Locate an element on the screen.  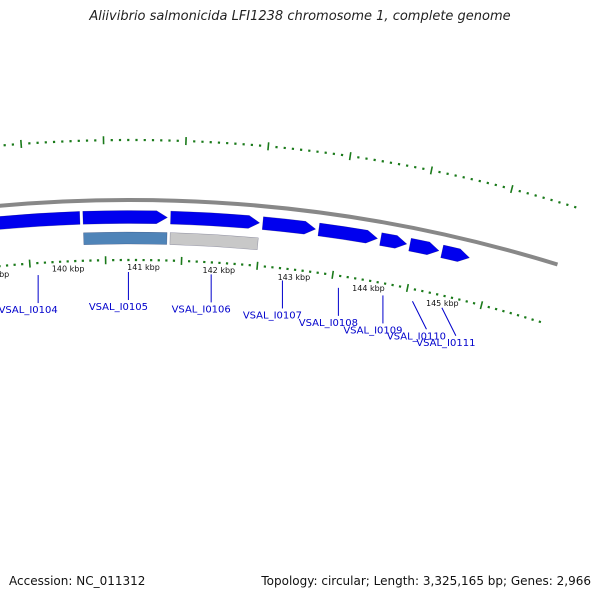
gene-label: VSAL_I0107 is located at coordinates (272, 315).